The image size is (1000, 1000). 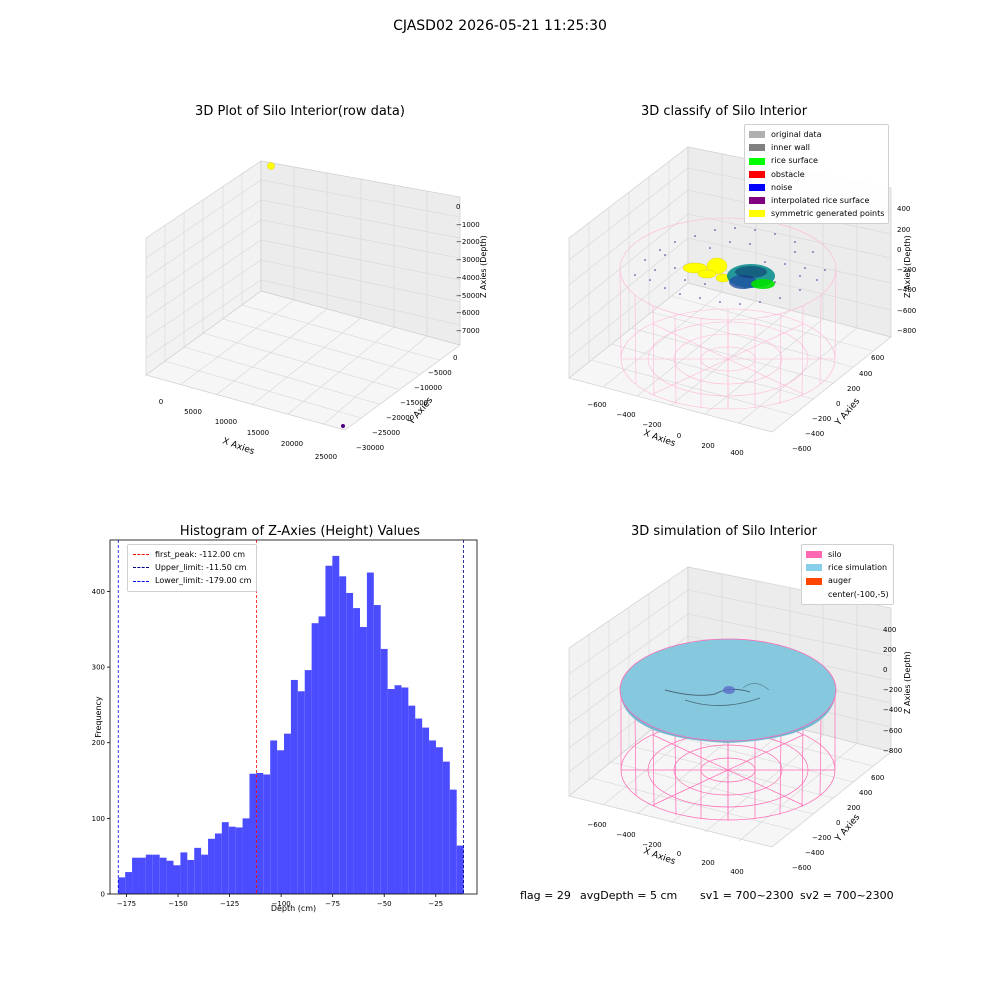 I want to click on simulation-z-tick: −600, so click(x=892, y=731).